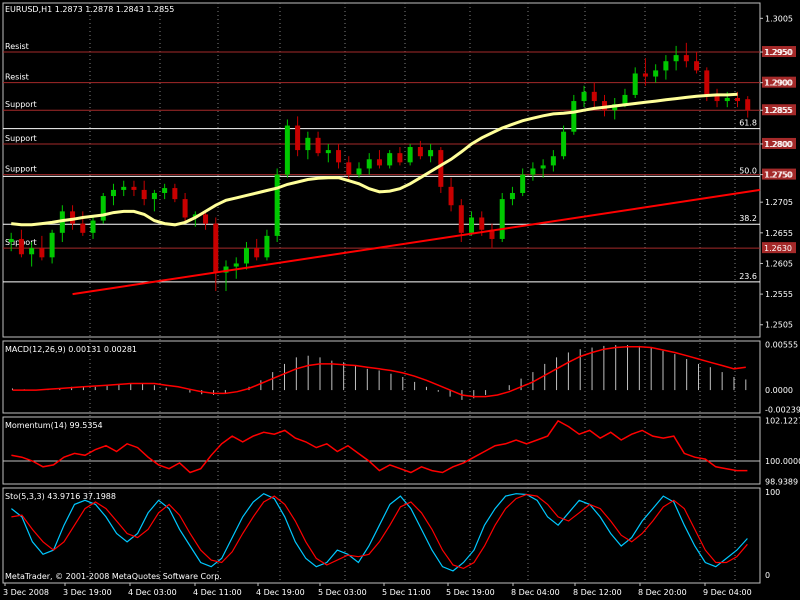  Describe the element at coordinates (782, 420) in the screenshot. I see `momentum-axis-label: 102.1227` at that location.